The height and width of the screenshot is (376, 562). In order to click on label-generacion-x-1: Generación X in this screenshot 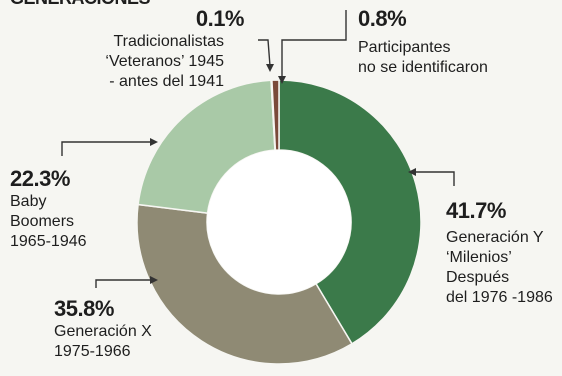, I will do `click(103, 331)`.